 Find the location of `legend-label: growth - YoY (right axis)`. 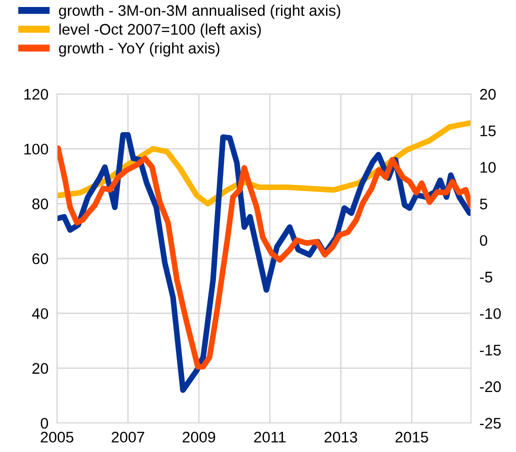

legend-label: growth - YoY (right axis) is located at coordinates (139, 49).